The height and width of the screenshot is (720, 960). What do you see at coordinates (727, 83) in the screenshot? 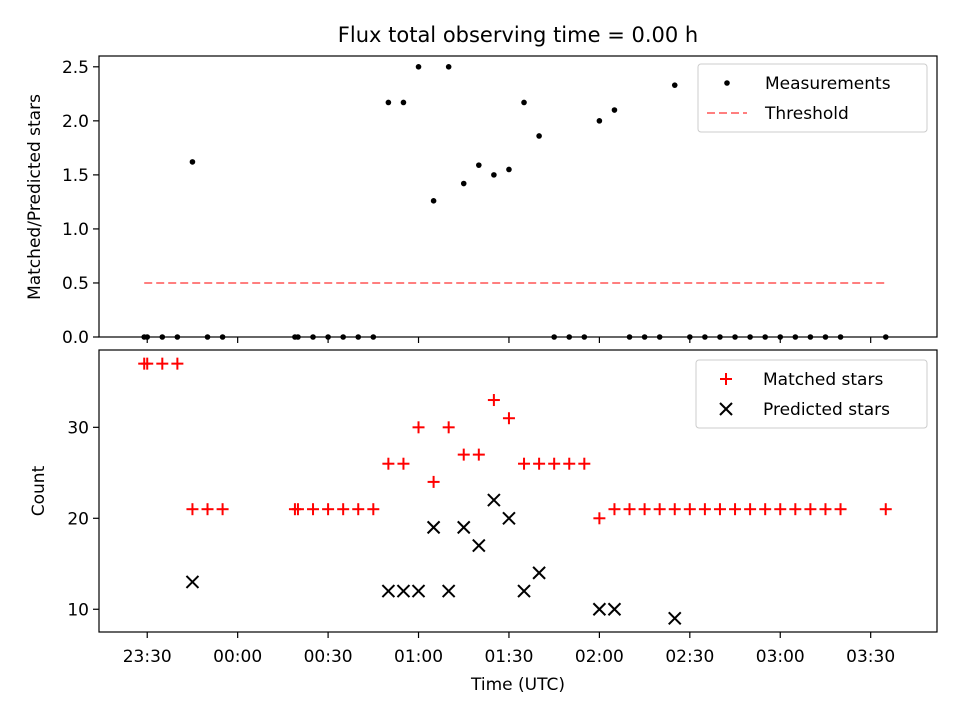
I see `legend-measurements-marker` at bounding box center [727, 83].